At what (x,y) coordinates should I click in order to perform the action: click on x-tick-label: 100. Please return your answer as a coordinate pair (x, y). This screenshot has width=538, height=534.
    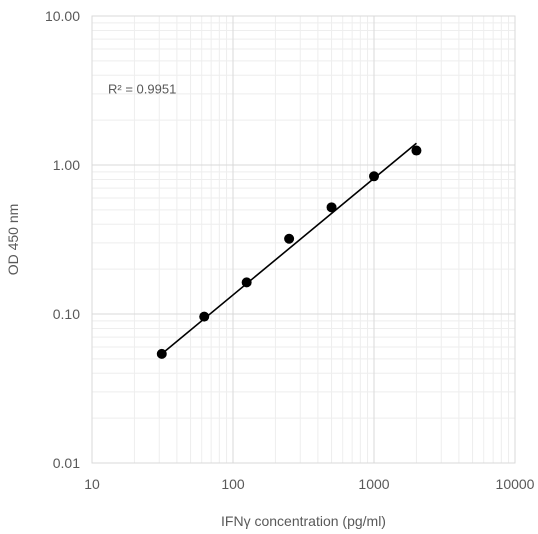
    Looking at the image, I should click on (233, 484).